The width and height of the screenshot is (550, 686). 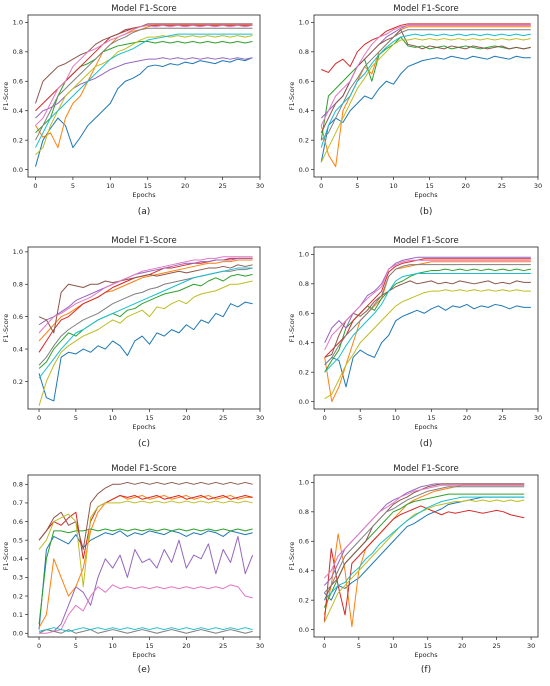 I want to click on x-tick-label: 25, so click(x=222, y=186).